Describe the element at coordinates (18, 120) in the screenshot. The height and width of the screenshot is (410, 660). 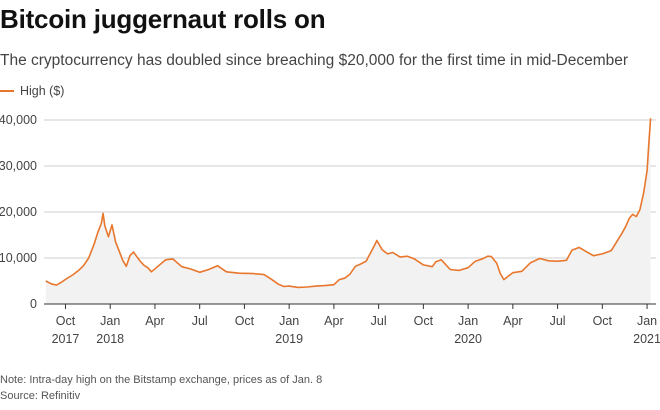
I see `y-tick-label: 40,000` at that location.